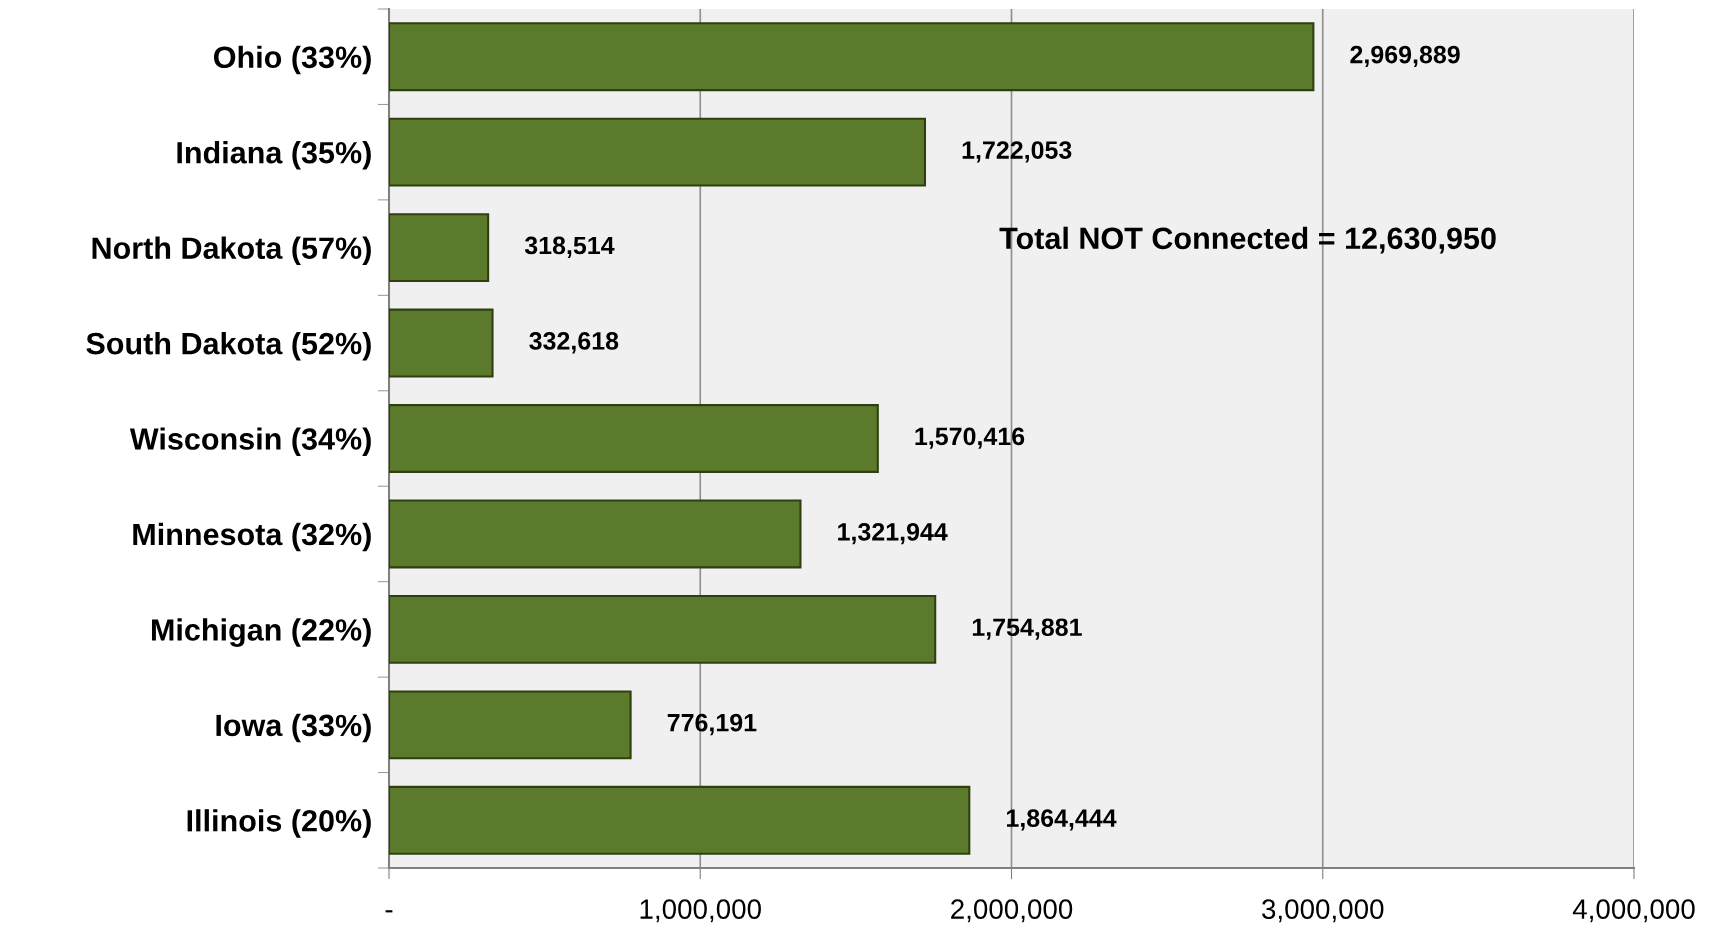  I want to click on data-label: 776,191, so click(712, 724).